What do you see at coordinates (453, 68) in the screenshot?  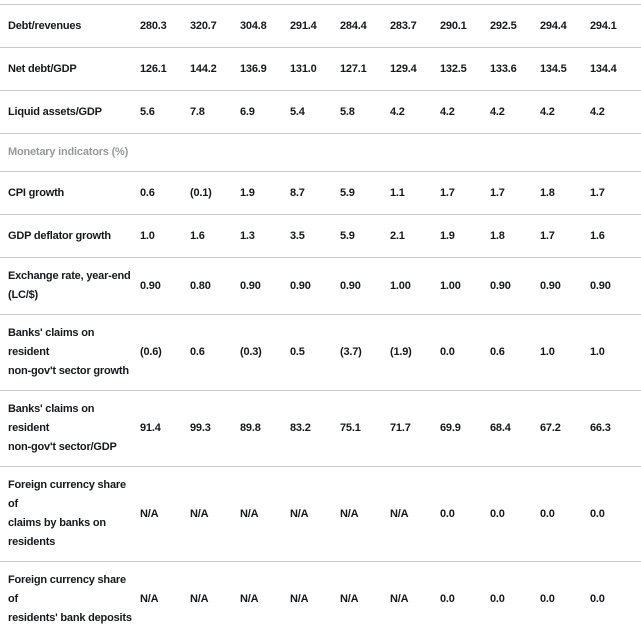 I see `value-cell: 132.5` at bounding box center [453, 68].